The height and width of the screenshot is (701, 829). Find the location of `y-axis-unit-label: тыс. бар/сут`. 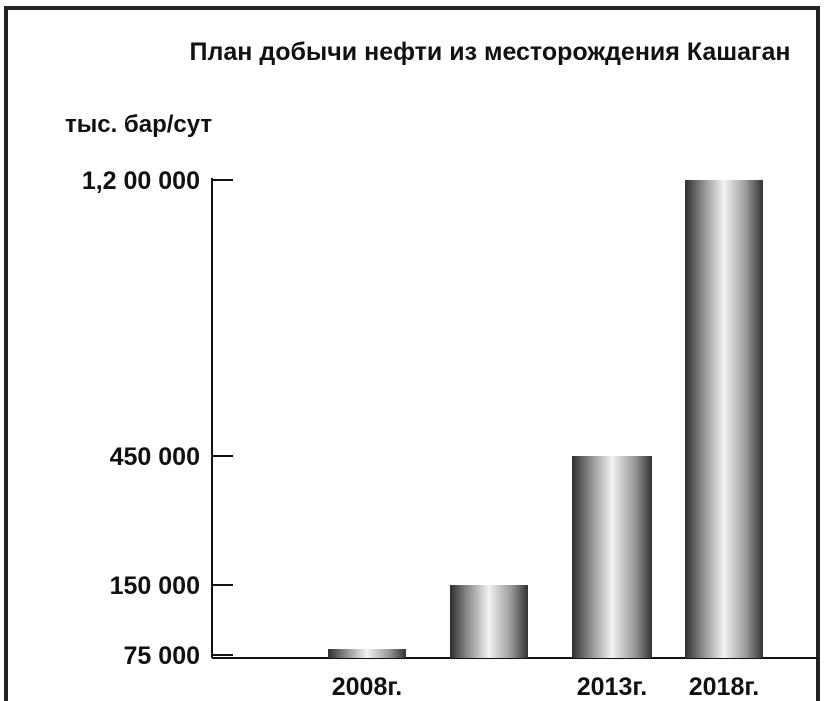

y-axis-unit-label: тыс. бар/сут is located at coordinates (138, 124).